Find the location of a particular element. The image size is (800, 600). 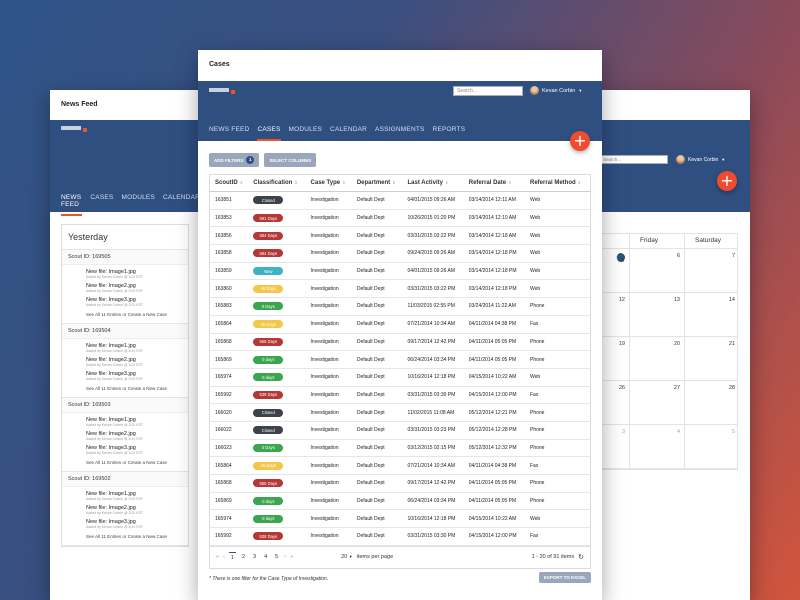

calendar-day: 3 is located at coordinates (615, 446).